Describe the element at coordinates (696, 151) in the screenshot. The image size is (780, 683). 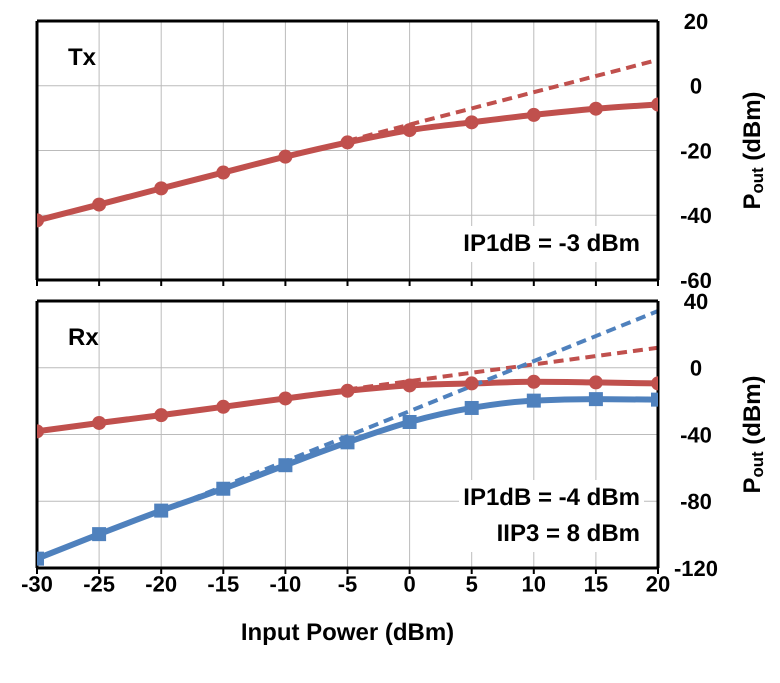
I see `y-tick-label: -20` at that location.